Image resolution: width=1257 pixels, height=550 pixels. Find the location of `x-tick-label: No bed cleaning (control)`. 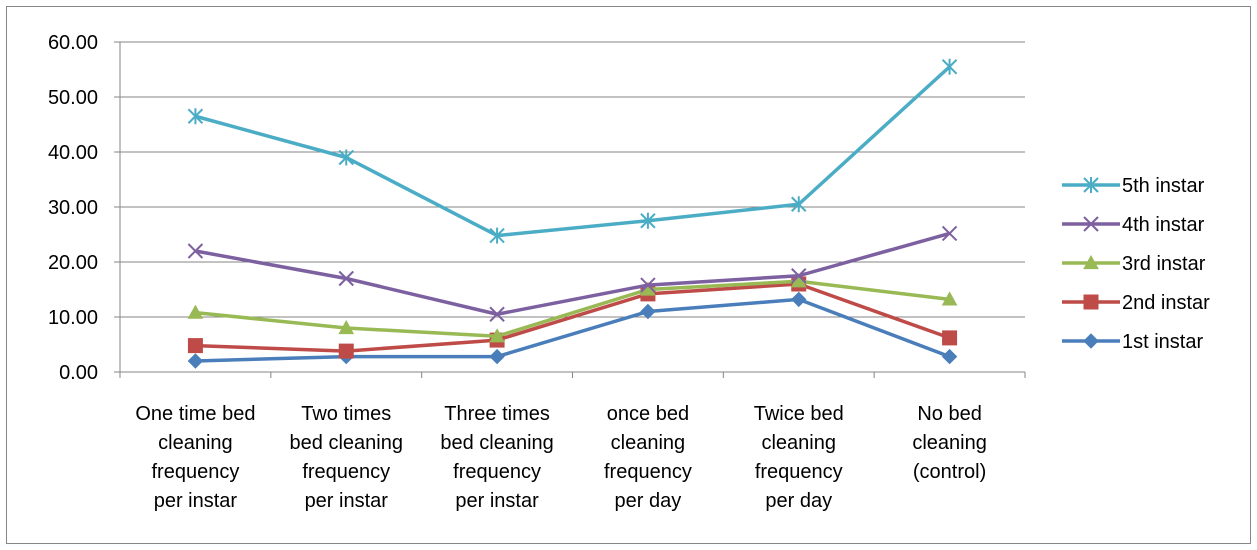

x-tick-label: No bed cleaning (control) is located at coordinates (949, 443).